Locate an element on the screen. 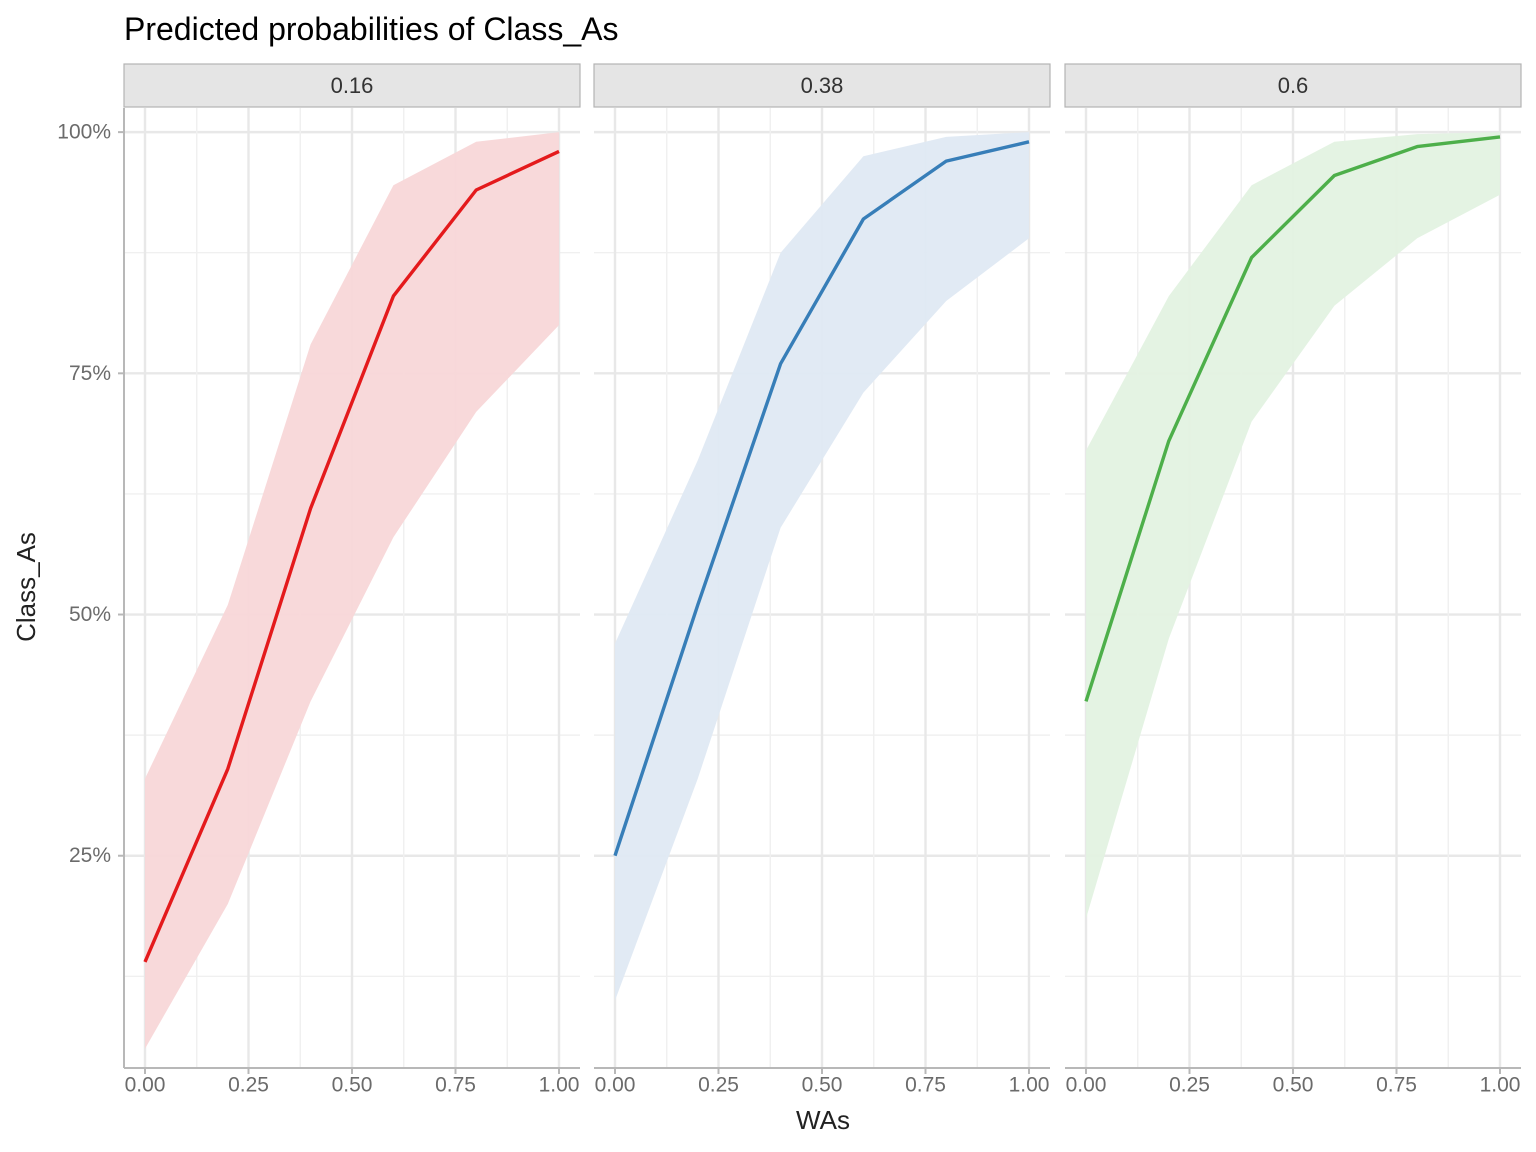  chart-title: Predicted probabilities of Class_As is located at coordinates (371, 29).